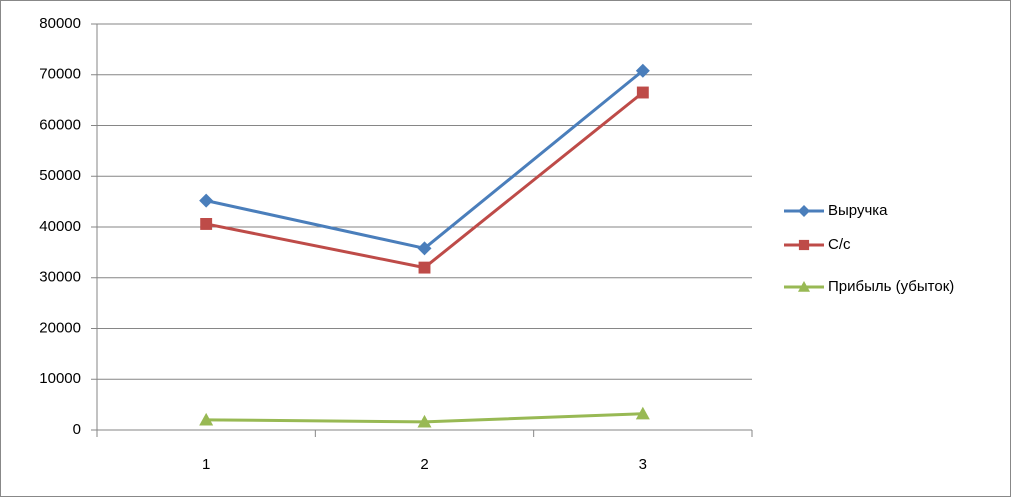  What do you see at coordinates (60, 327) in the screenshot?
I see `y-tick-label: 20000` at bounding box center [60, 327].